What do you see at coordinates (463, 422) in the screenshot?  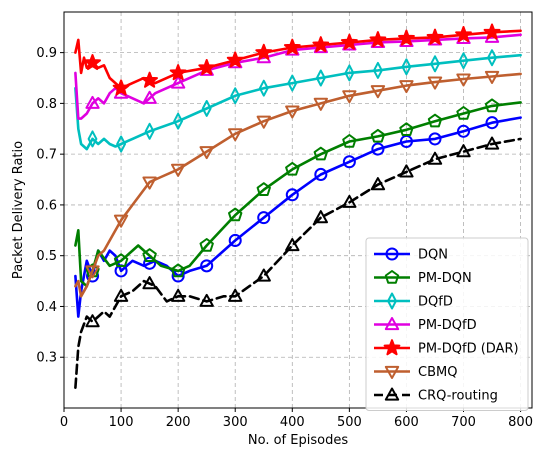 I see `x-tick-label: 700` at bounding box center [463, 422].